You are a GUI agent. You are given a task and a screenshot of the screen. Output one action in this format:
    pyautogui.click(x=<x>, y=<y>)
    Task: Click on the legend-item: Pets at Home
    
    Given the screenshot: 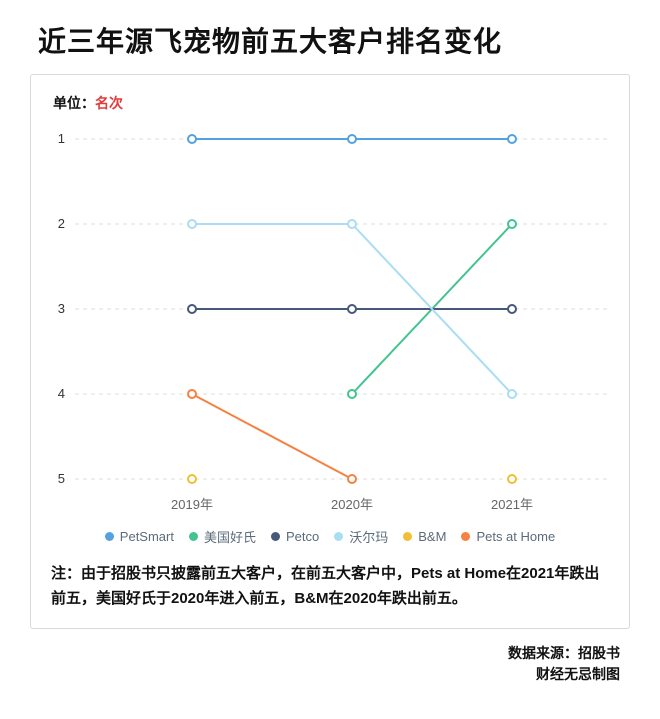 What is the action you would take?
    pyautogui.click(x=508, y=536)
    